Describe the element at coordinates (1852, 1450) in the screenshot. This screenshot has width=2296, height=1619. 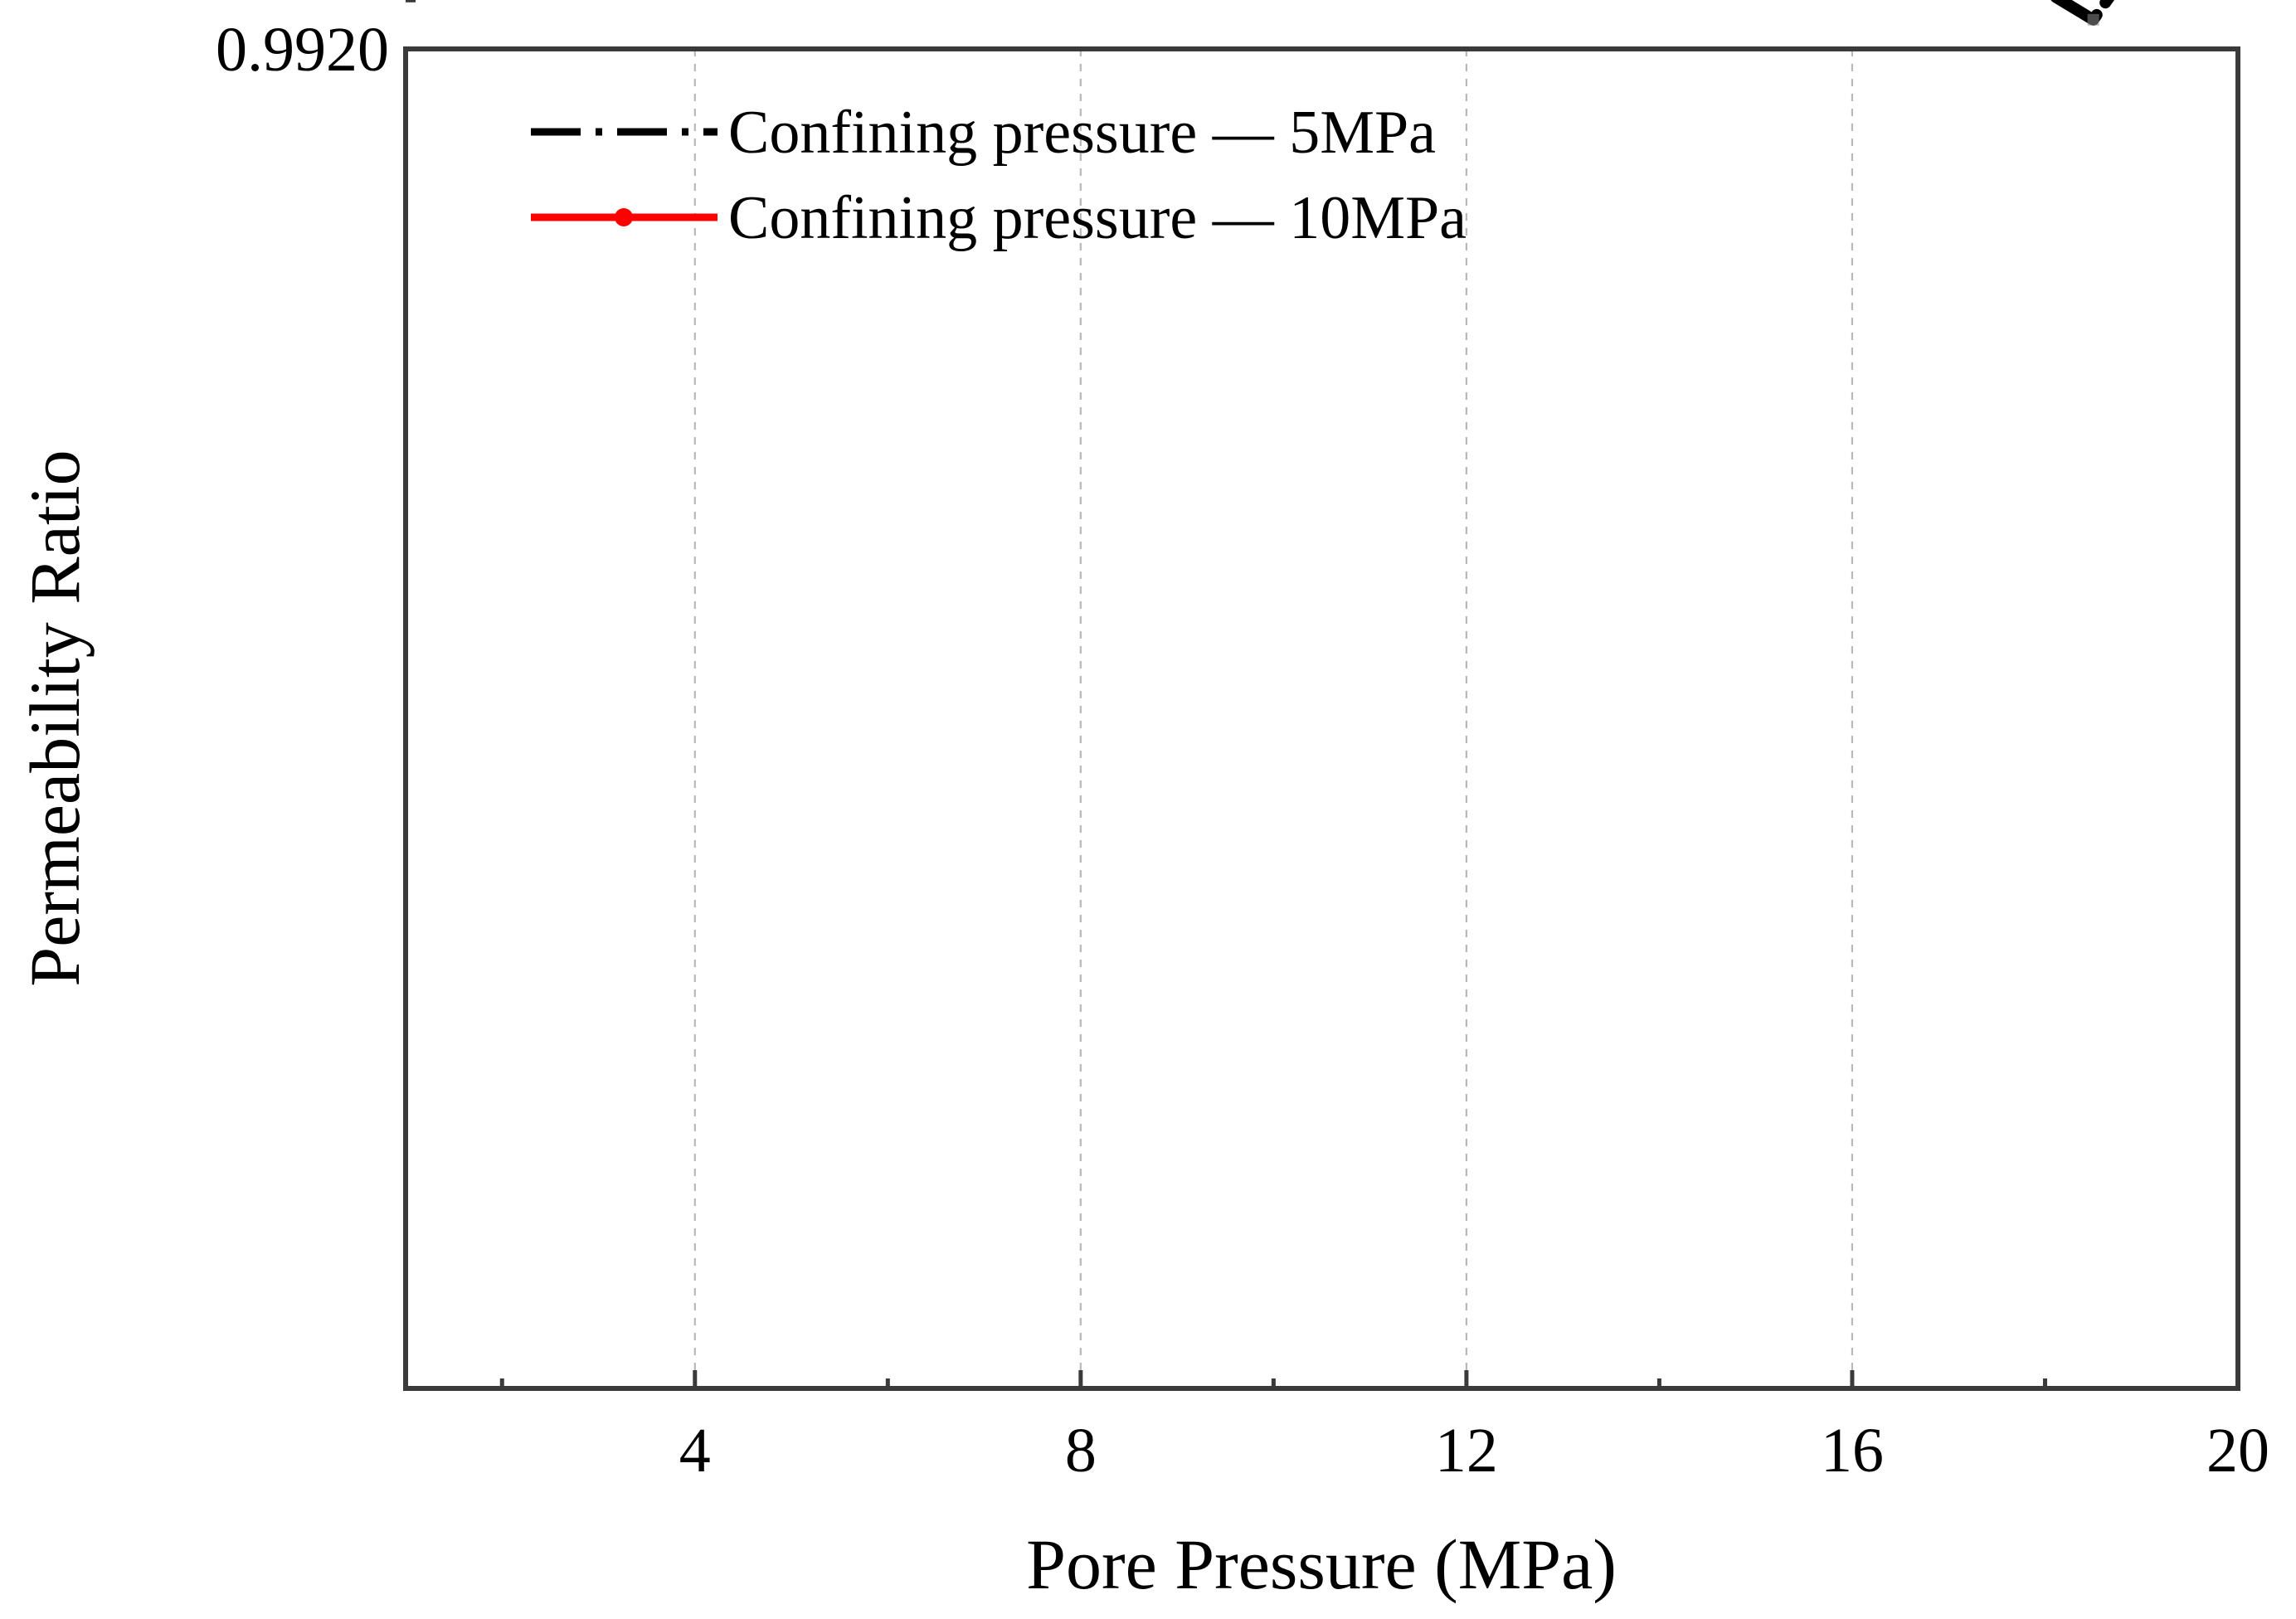
I see `x-tick-label: 16` at that location.